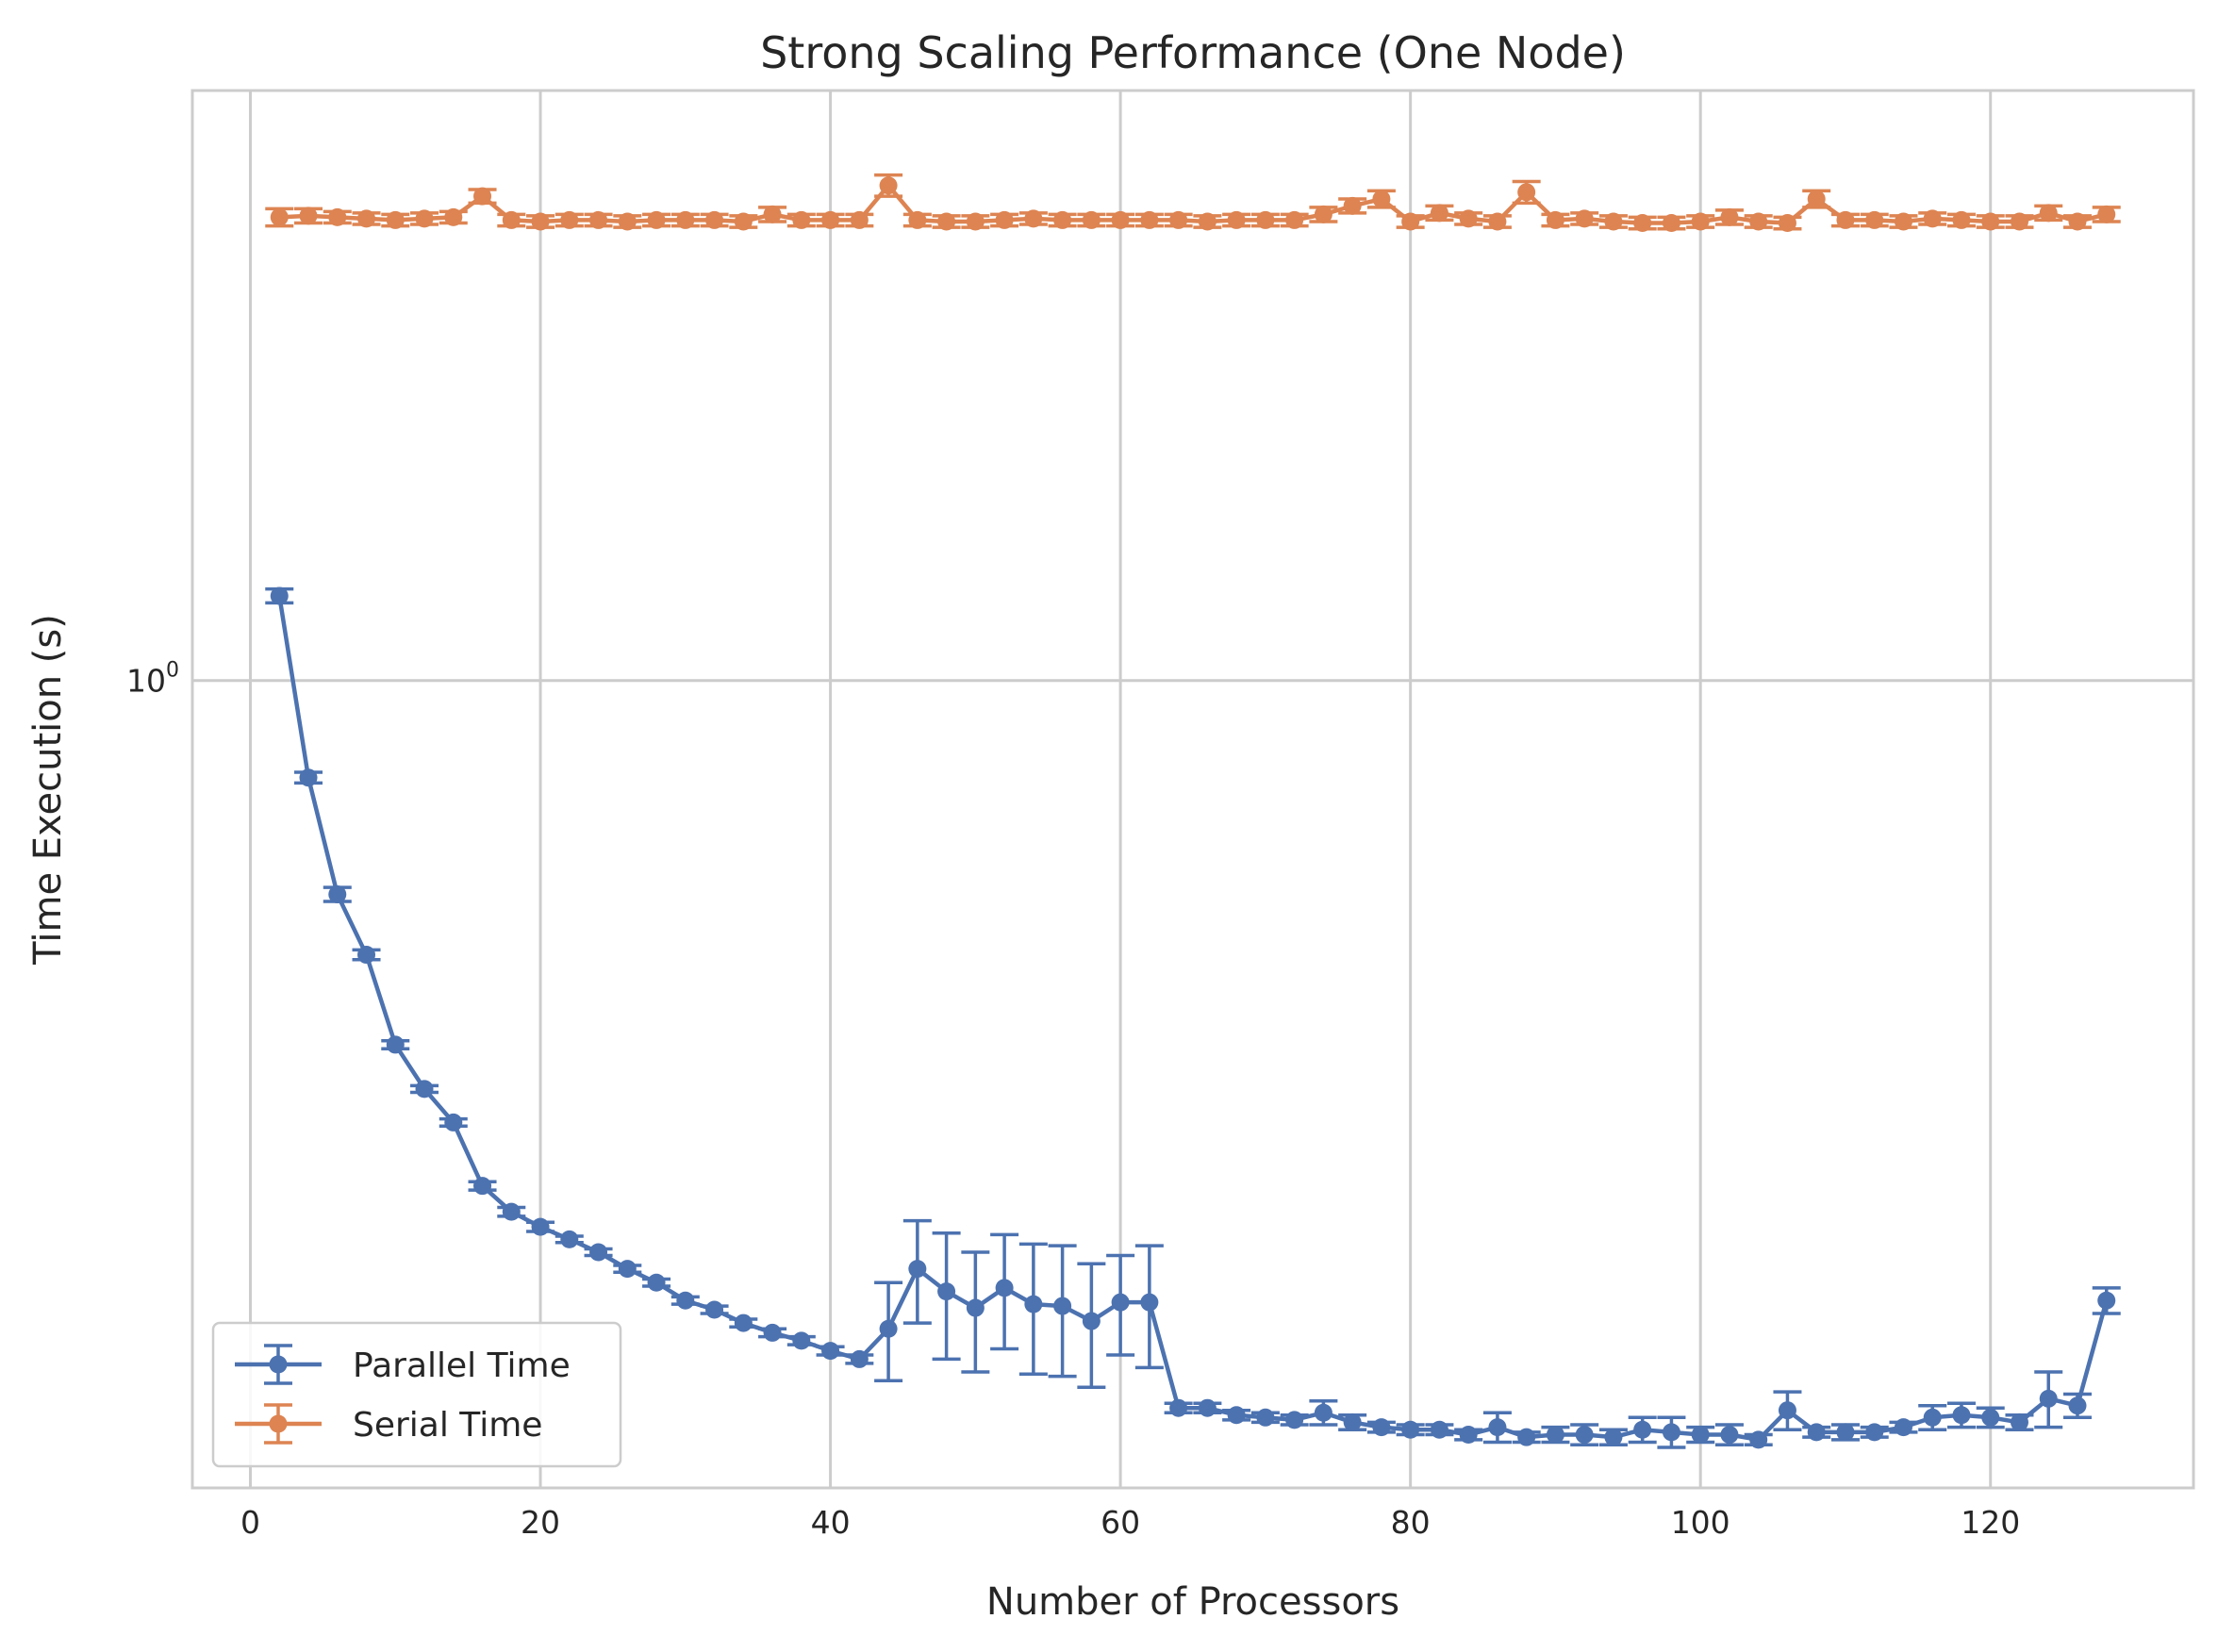 The width and height of the screenshot is (2218, 1652). Describe the element at coordinates (416, 1394) in the screenshot. I see `legend: Parallel Time Serial Time` at that location.